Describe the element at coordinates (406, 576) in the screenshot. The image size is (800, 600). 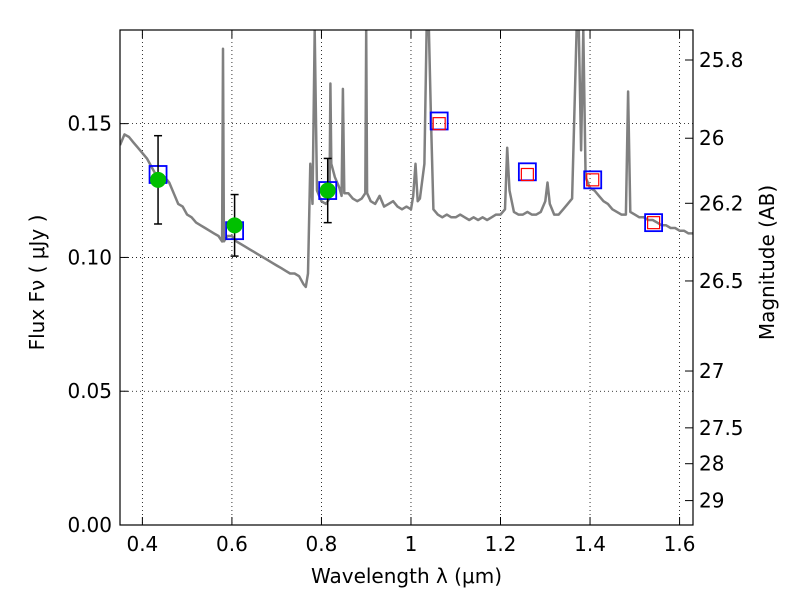
I see `x-axis-title: Wavelength λ (μm)` at that location.